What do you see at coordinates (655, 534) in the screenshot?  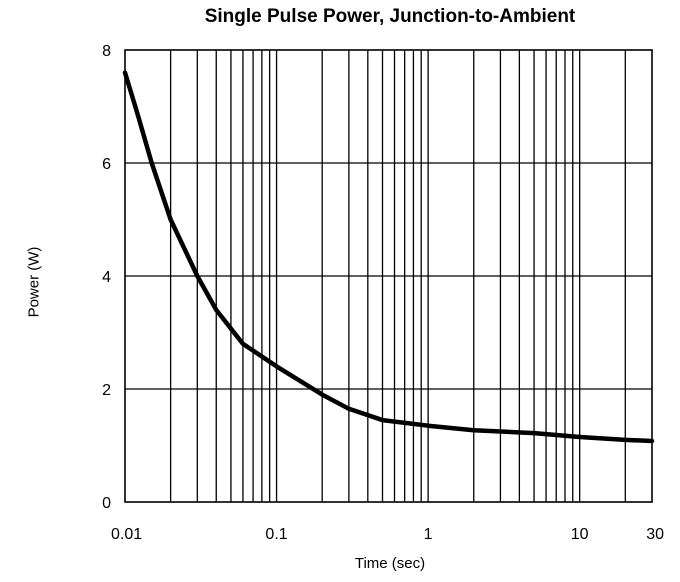 I see `x-tick-label: 30` at bounding box center [655, 534].